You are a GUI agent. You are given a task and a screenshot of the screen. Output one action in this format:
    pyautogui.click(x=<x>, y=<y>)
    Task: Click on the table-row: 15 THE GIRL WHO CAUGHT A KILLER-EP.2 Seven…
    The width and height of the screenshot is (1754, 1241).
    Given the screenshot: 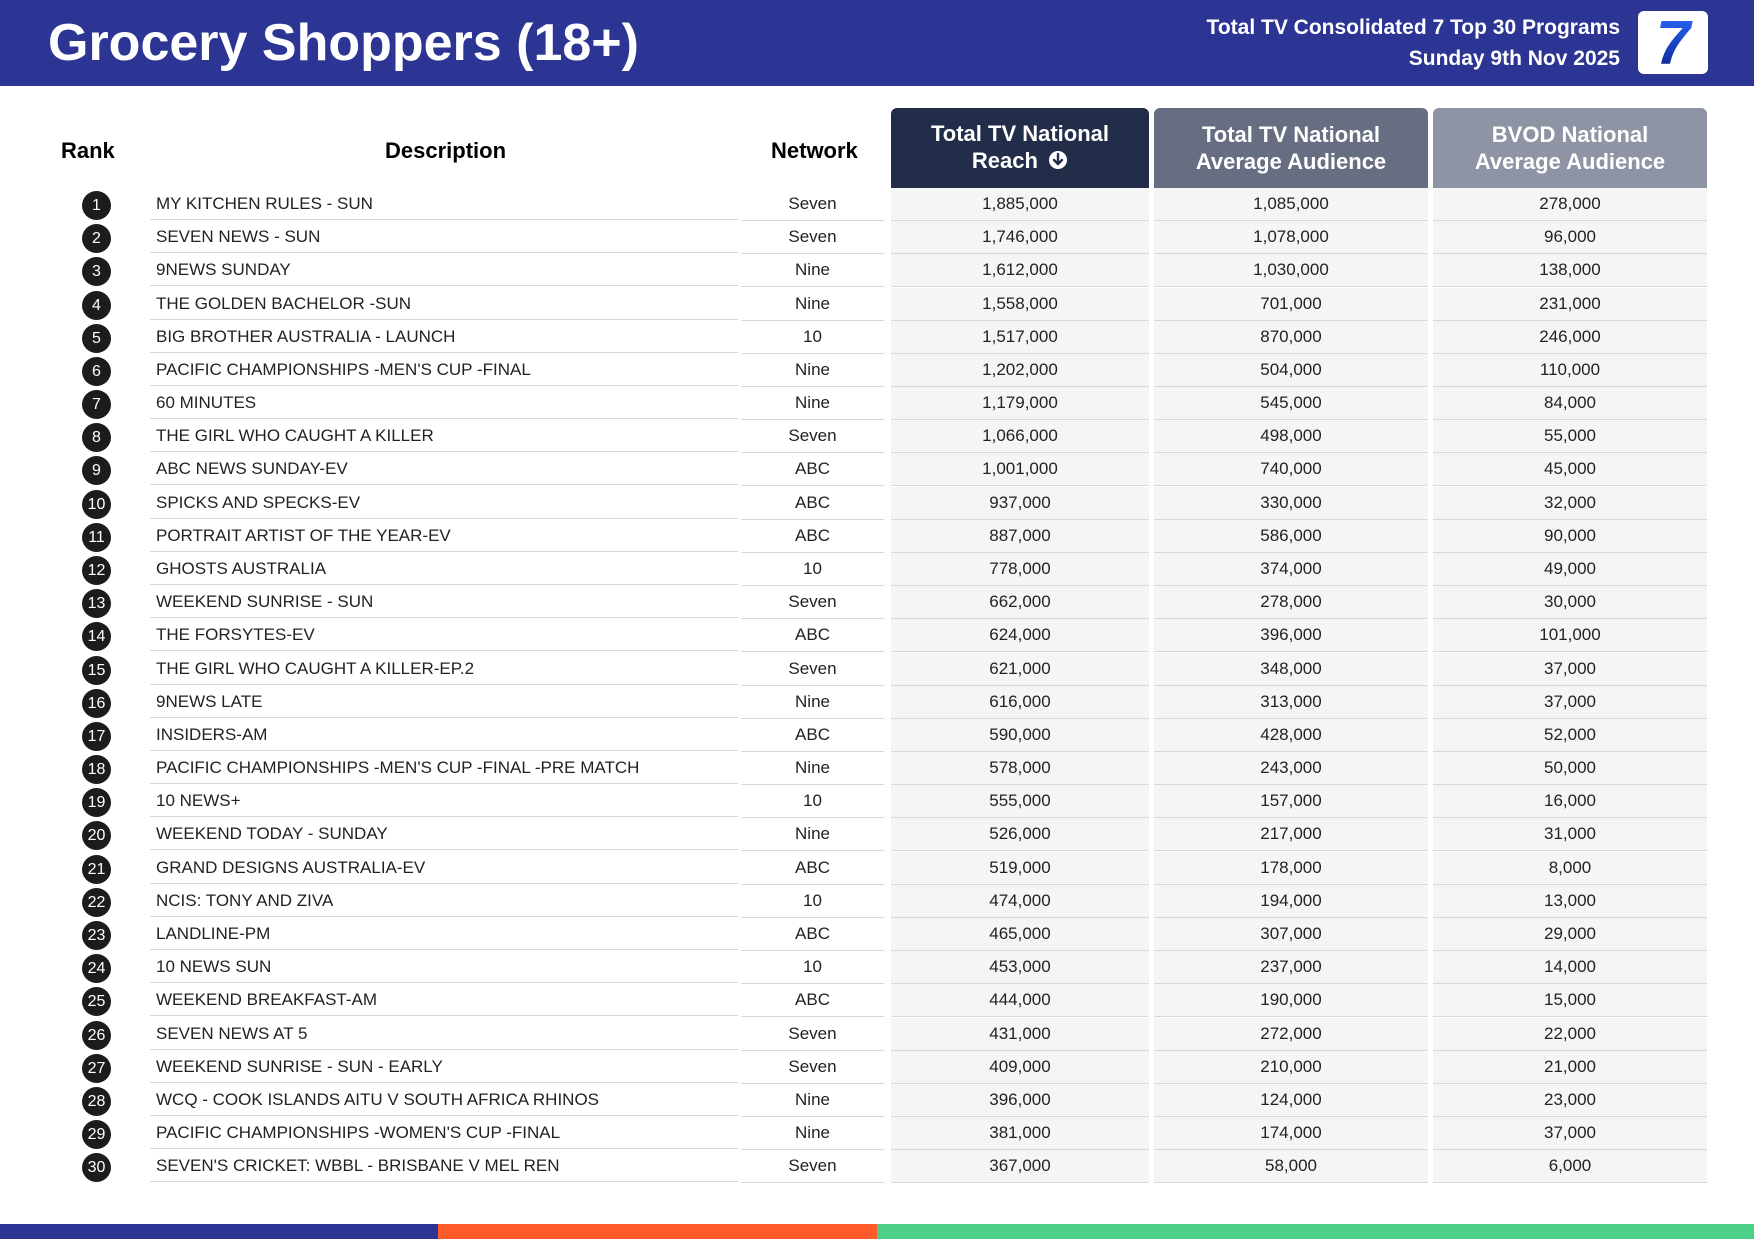 What is the action you would take?
    pyautogui.click(x=877, y=669)
    